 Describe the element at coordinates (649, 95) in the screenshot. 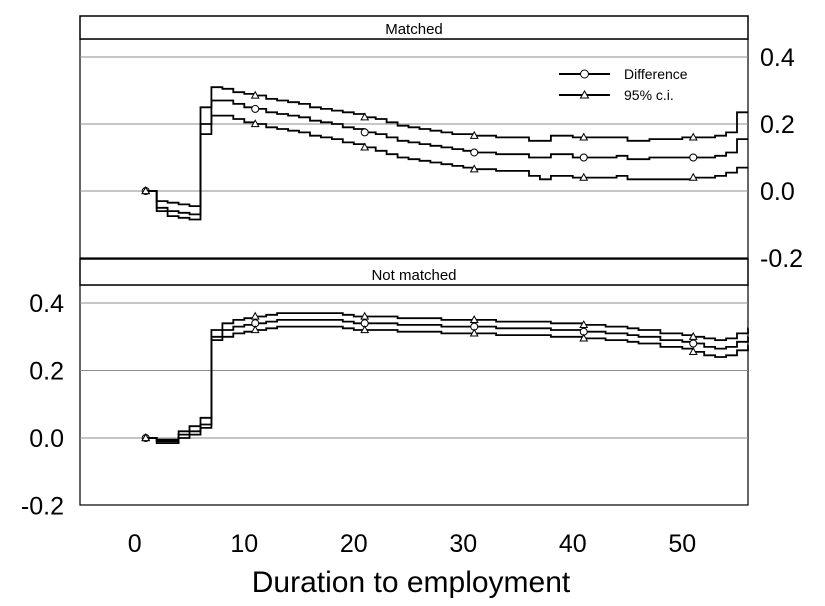

I see `legend-label: 95% c.i.` at that location.